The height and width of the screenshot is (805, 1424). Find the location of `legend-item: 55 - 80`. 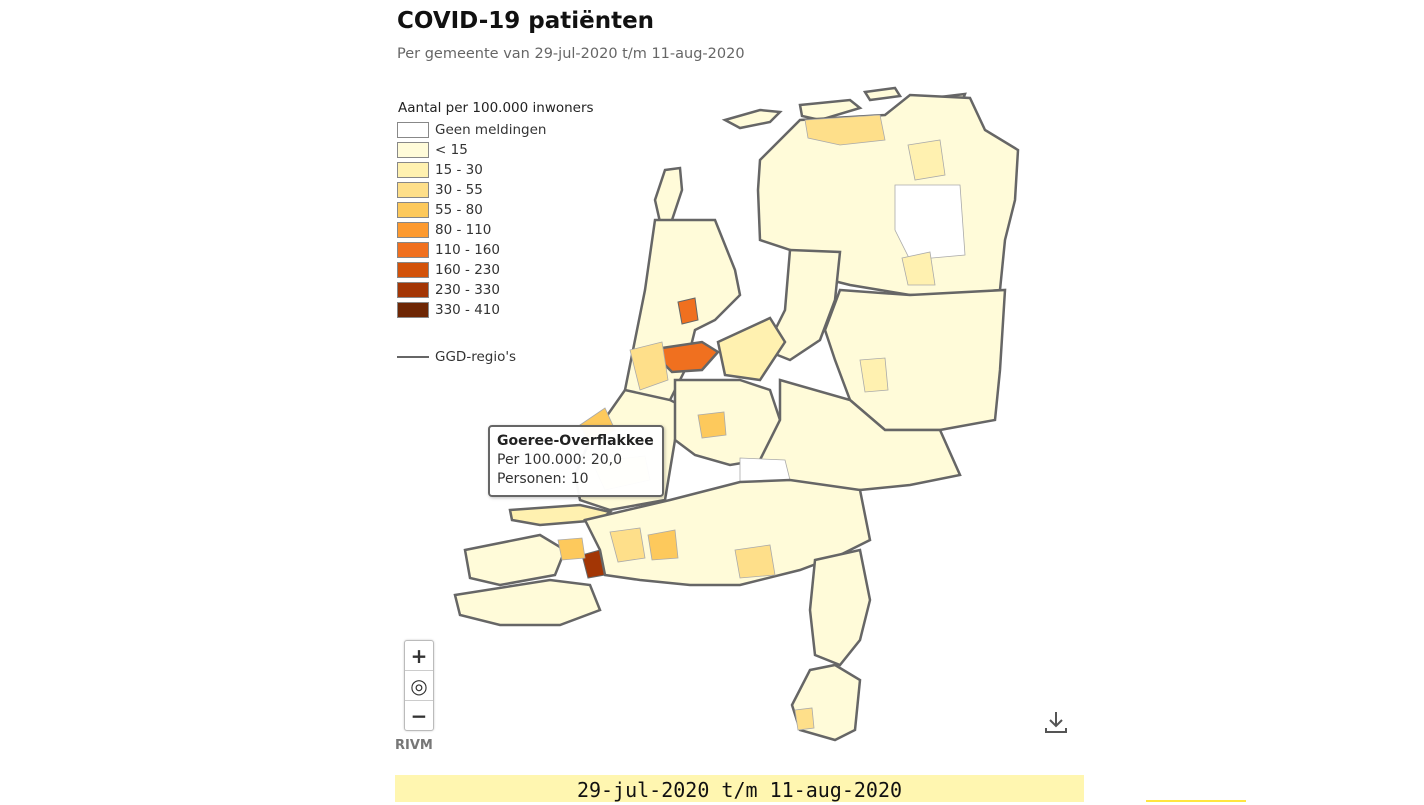

legend-item: 55 - 80 is located at coordinates (495, 210).